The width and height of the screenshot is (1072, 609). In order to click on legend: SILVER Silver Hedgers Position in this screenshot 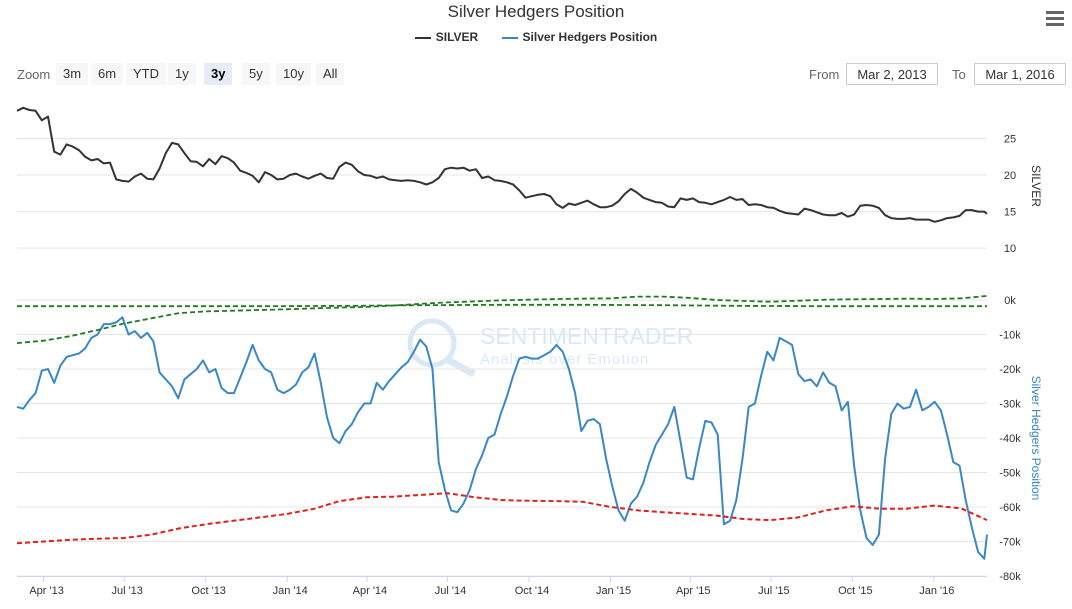, I will do `click(536, 37)`.